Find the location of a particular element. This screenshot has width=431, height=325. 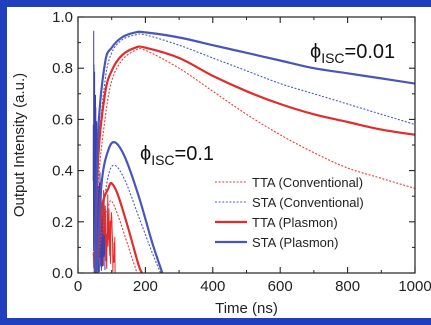

y-axis-label: Output Intensity (a.u.) is located at coordinates (19, 145).